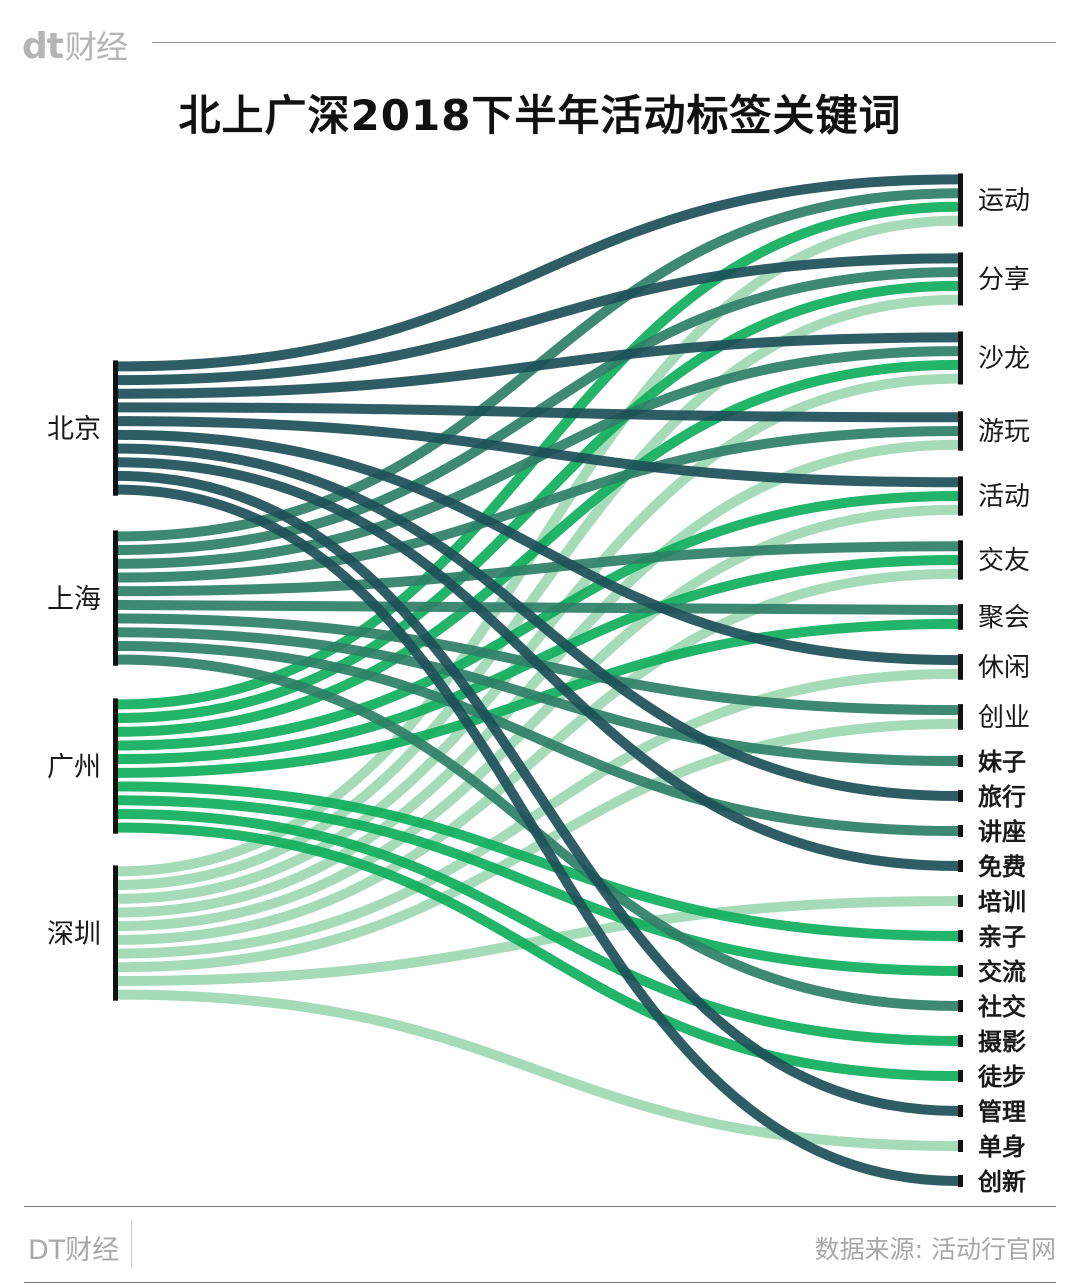 This screenshot has width=1080, height=1287. What do you see at coordinates (538, 861) in the screenshot?
I see `flow-广州-亲子` at bounding box center [538, 861].